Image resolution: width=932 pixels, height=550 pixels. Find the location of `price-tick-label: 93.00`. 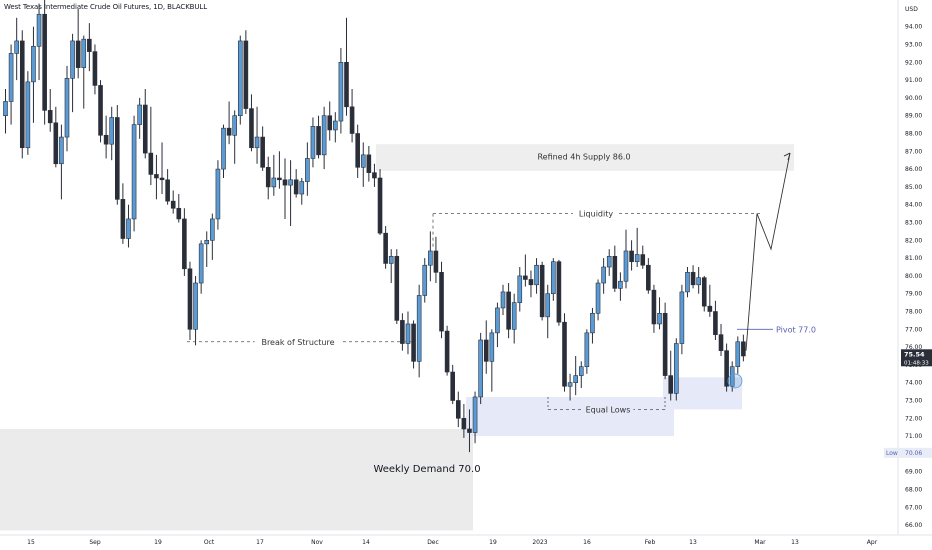

price-tick-label: 93.00 is located at coordinates (913, 45).